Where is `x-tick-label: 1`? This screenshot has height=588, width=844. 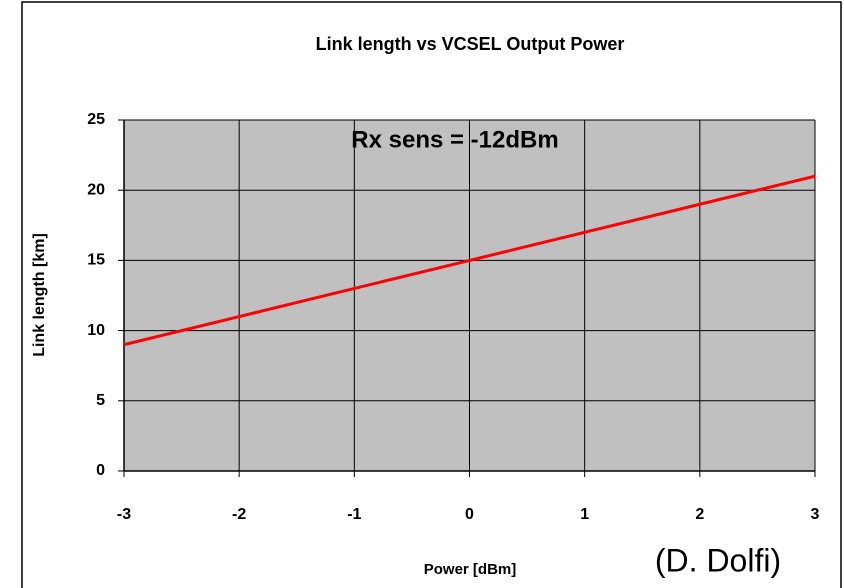 x-tick-label: 1 is located at coordinates (584, 514).